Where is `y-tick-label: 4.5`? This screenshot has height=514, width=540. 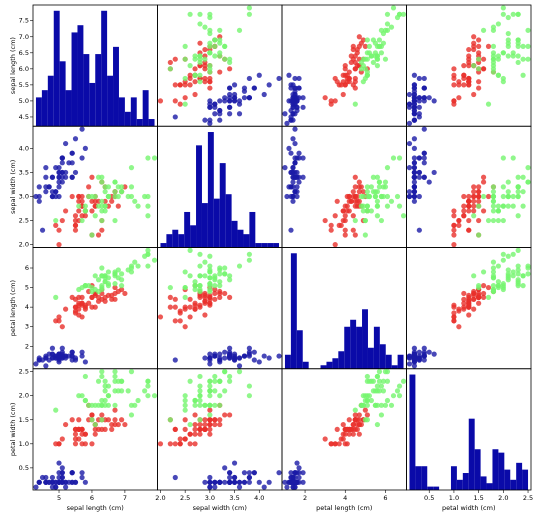
y-tick-label: 4.5 is located at coordinates (24, 117).